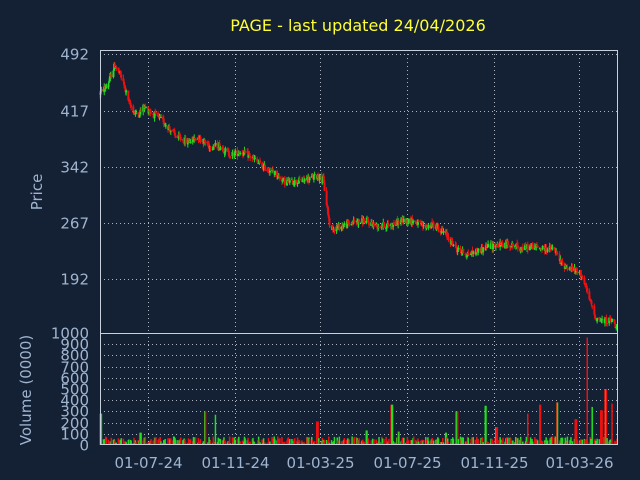 The image size is (640, 480). What do you see at coordinates (74, 401) in the screenshot?
I see `volume-tick-label: 400` at bounding box center [74, 401].